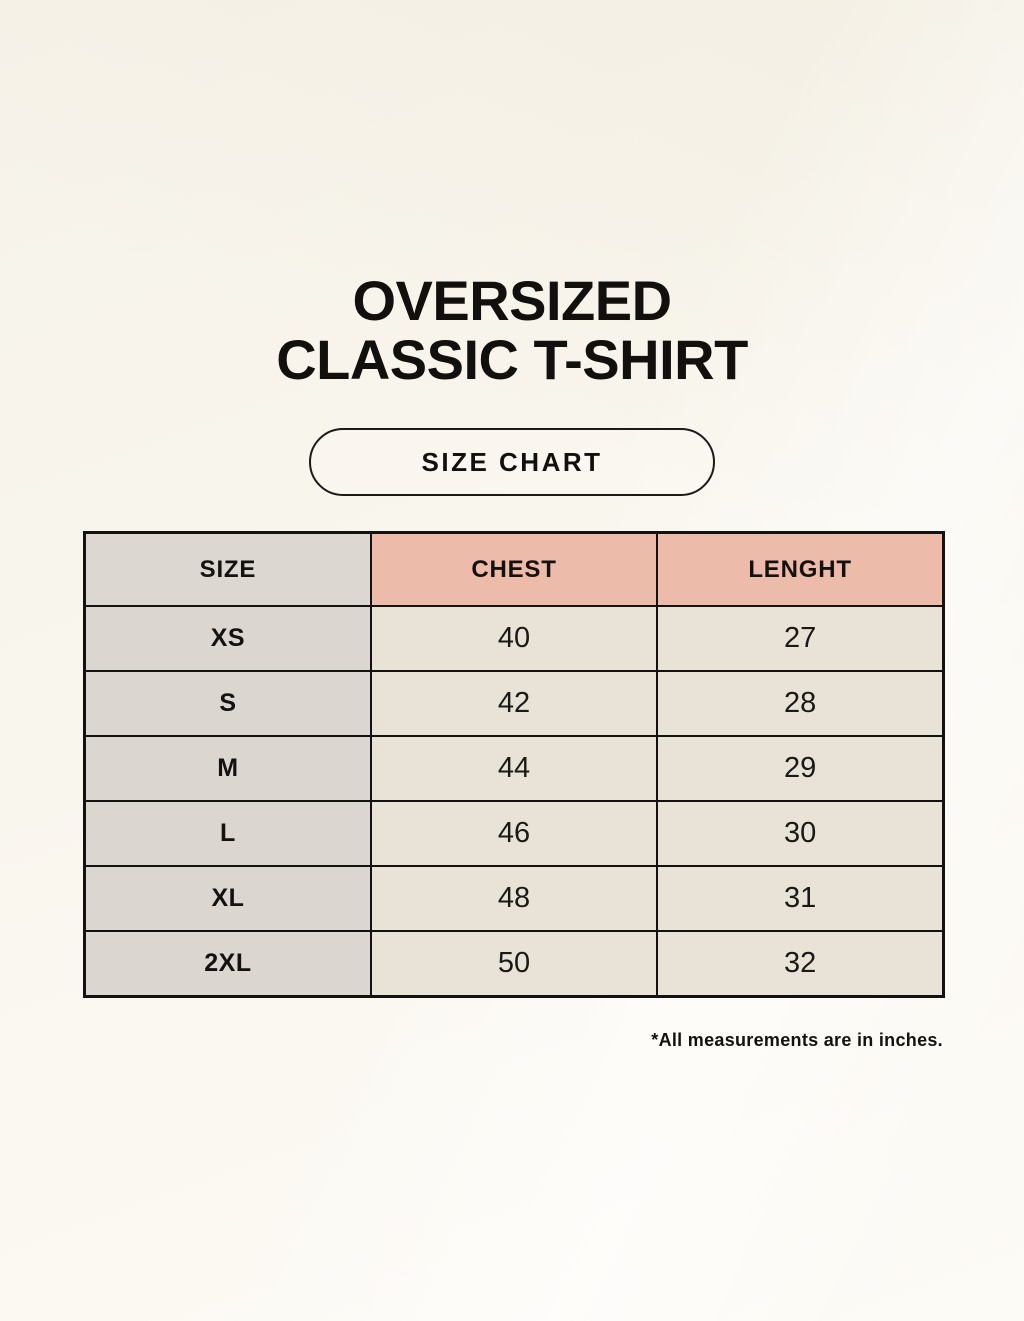 The image size is (1024, 1321). I want to click on column-header-chest: CHEST, so click(514, 569).